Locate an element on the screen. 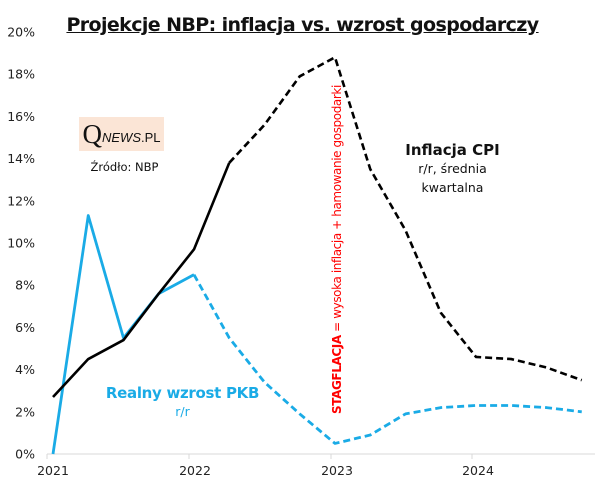 The width and height of the screenshot is (605, 491). x-tick-label: 2021 is located at coordinates (53, 470).